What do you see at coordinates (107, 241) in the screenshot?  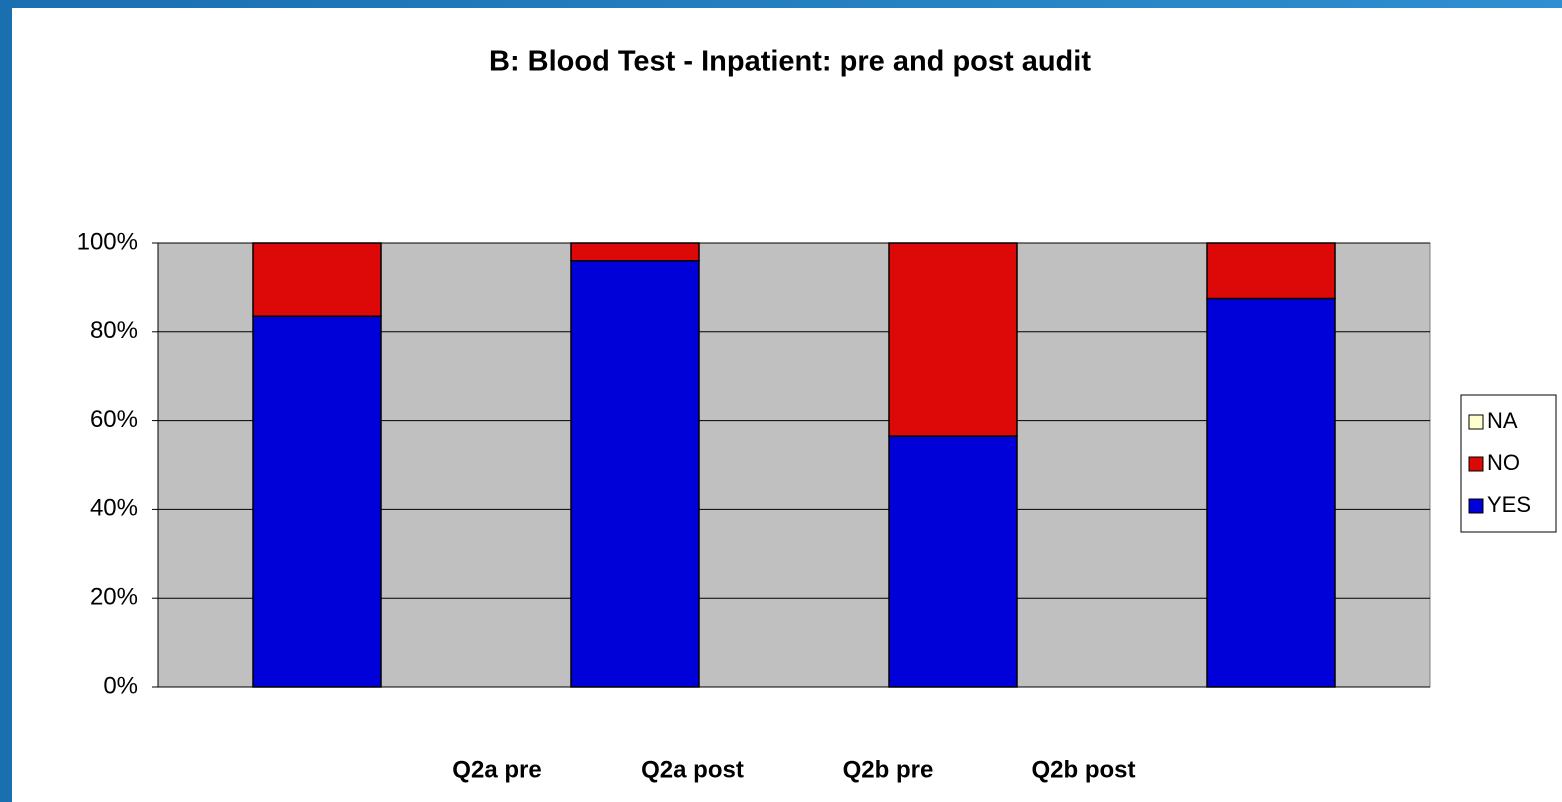 I see `y-tick-label: 100%` at bounding box center [107, 241].